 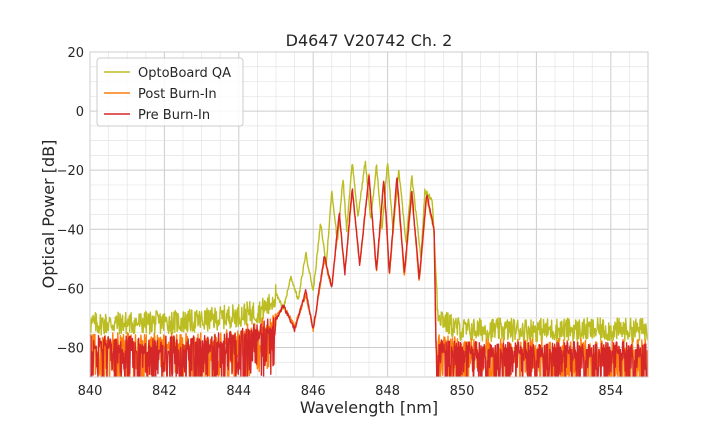 I want to click on x-axis-title: Wavelength [nm], so click(x=369, y=407).